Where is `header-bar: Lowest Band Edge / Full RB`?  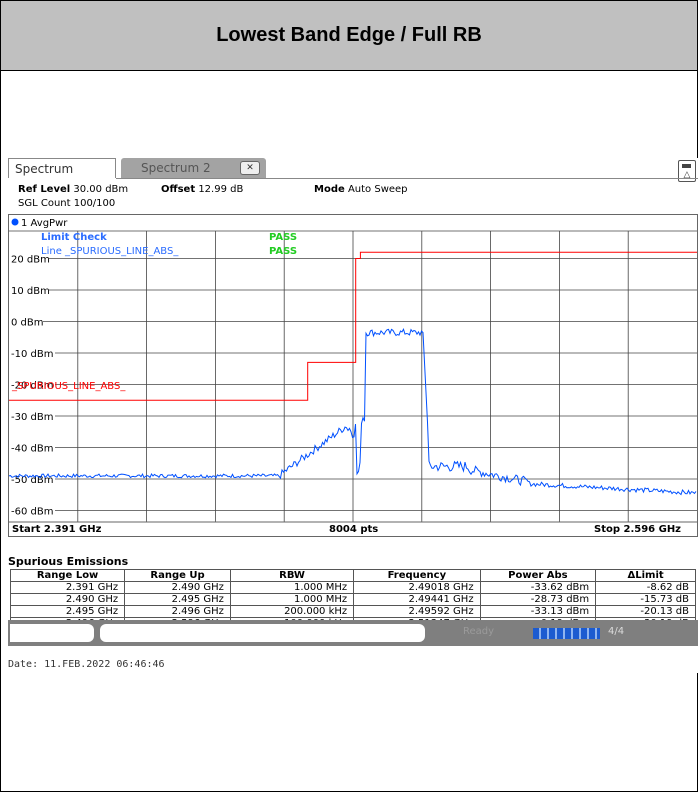 header-bar: Lowest Band Edge / Full RB is located at coordinates (349, 36).